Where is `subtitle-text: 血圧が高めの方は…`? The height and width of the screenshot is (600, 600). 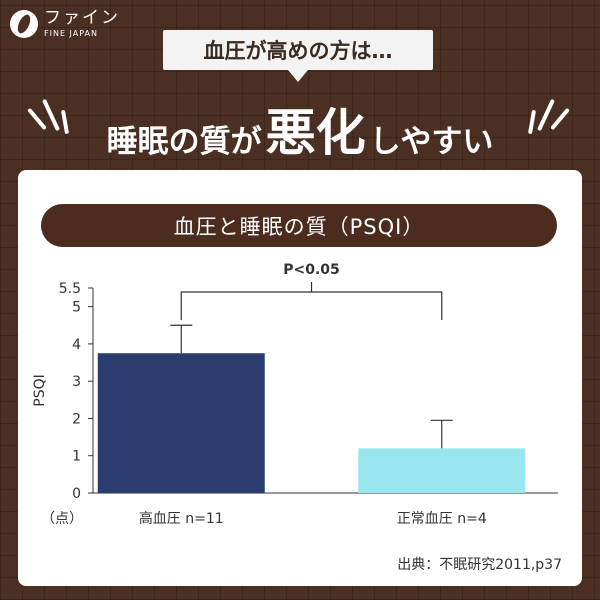
subtitle-text: 血圧が高めの方は… is located at coordinates (298, 51).